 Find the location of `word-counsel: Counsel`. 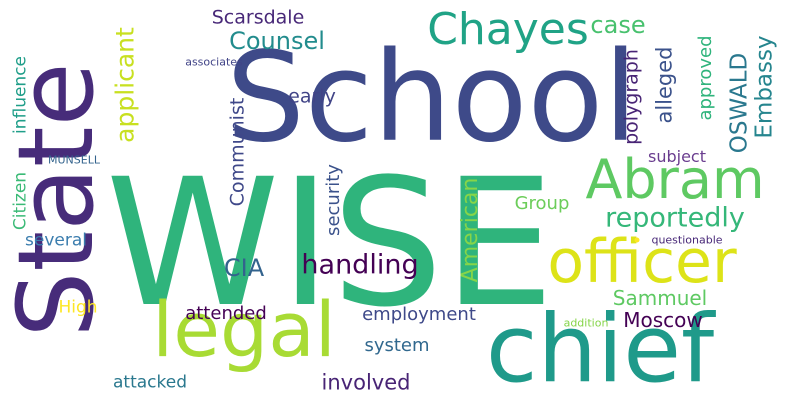

word-counsel: Counsel is located at coordinates (277, 41).